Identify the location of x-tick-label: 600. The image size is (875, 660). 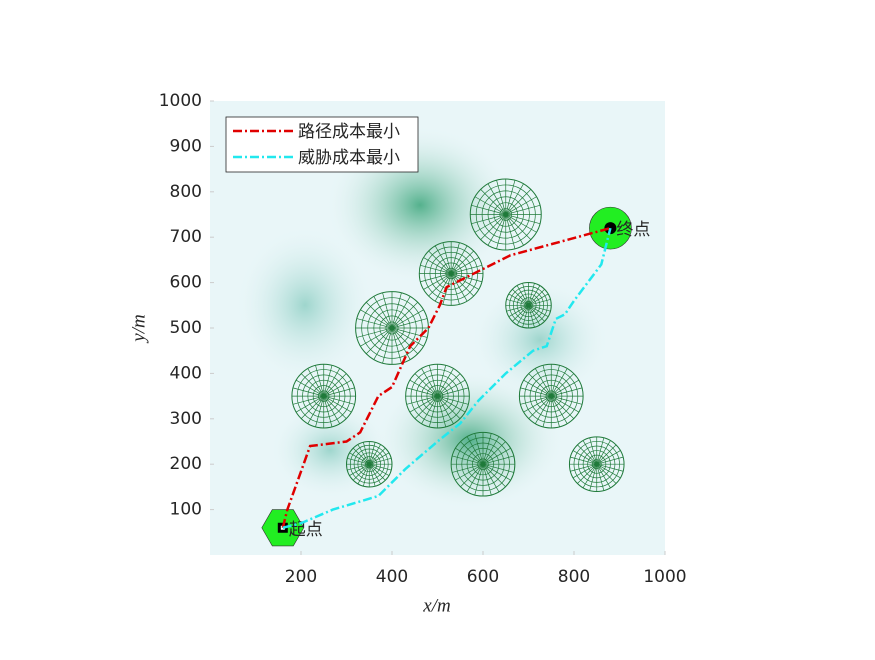
(483, 577).